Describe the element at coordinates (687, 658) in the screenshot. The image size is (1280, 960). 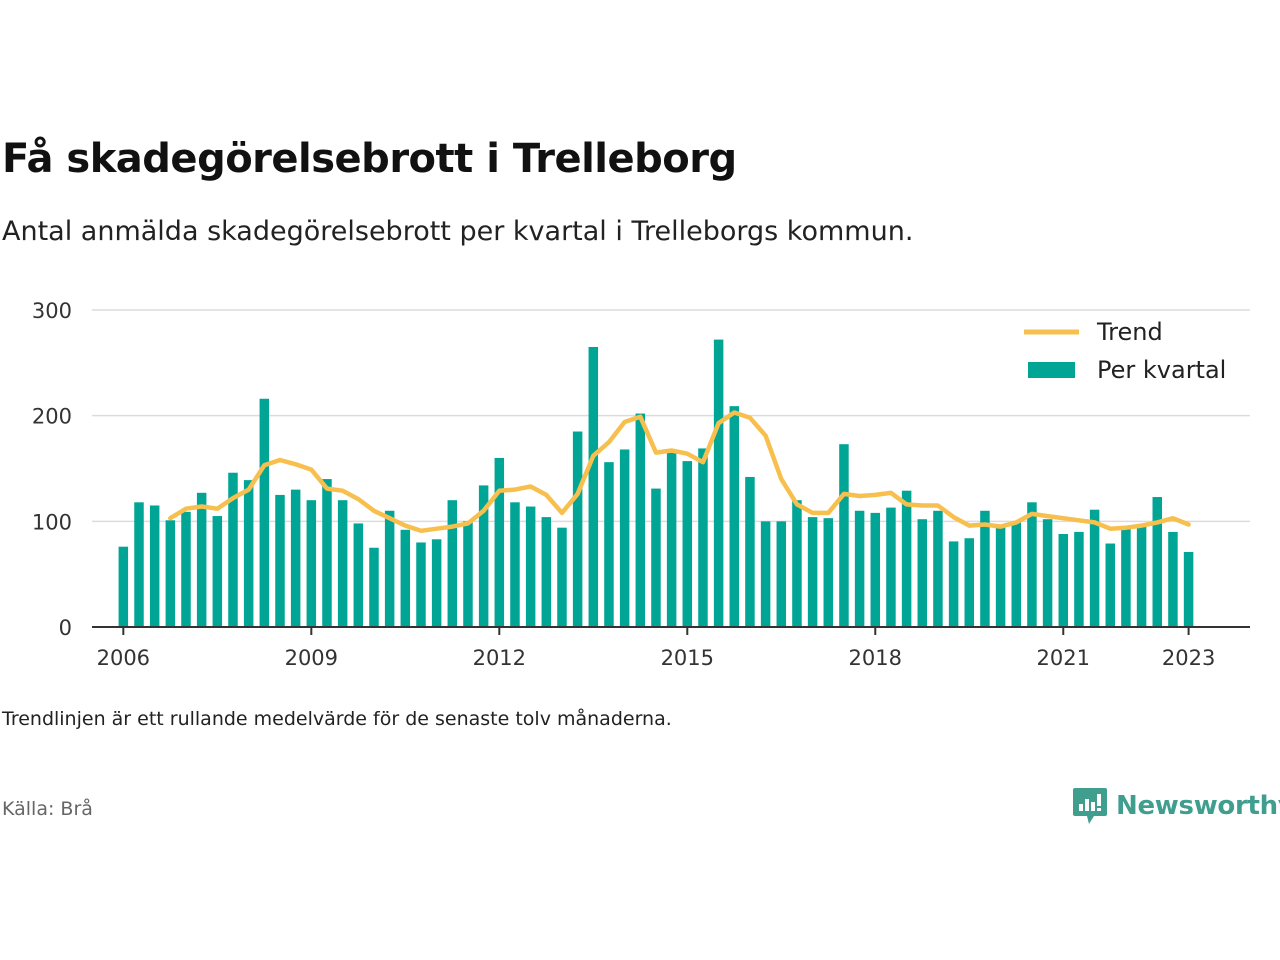
I see `x-tick-label-2015: 2015` at that location.